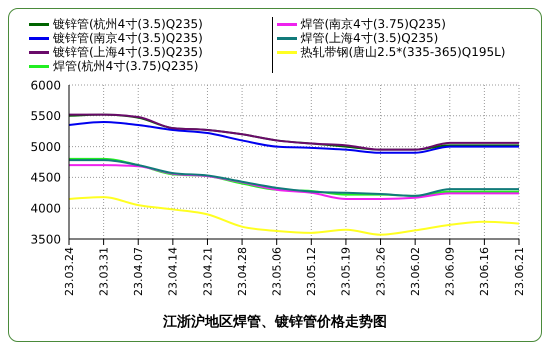  I want to click on x-tick-label: 23.06.21, so click(519, 271).